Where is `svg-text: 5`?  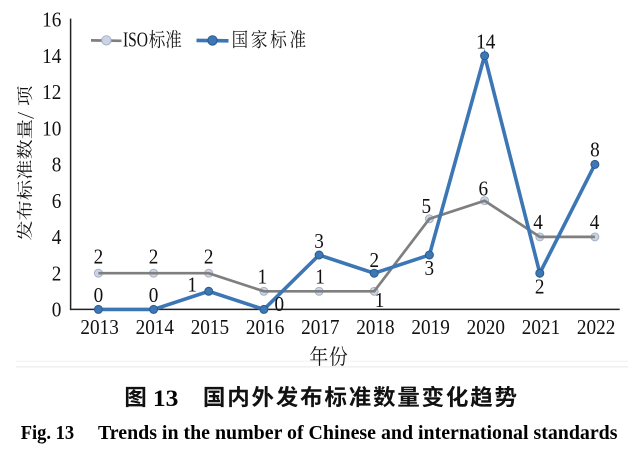 svg-text: 5 is located at coordinates (427, 206).